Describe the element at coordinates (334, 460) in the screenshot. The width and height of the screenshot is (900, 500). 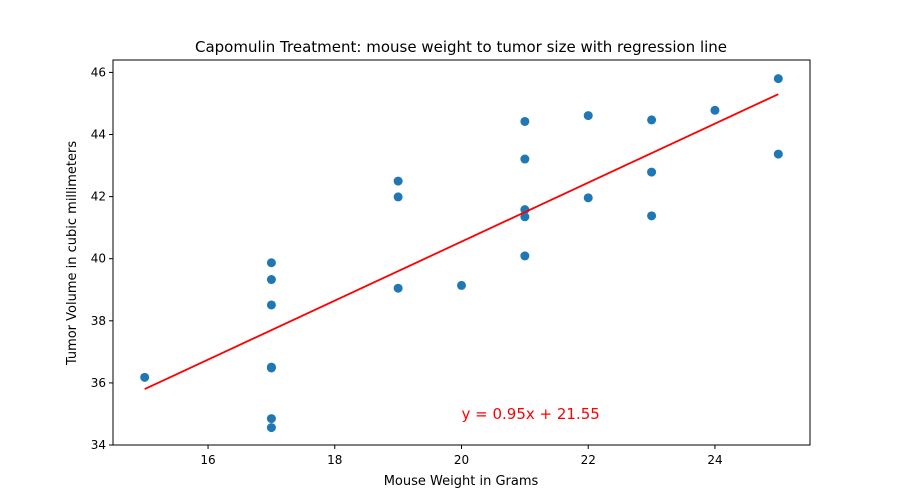
I see `x-tick-label: 18` at that location.